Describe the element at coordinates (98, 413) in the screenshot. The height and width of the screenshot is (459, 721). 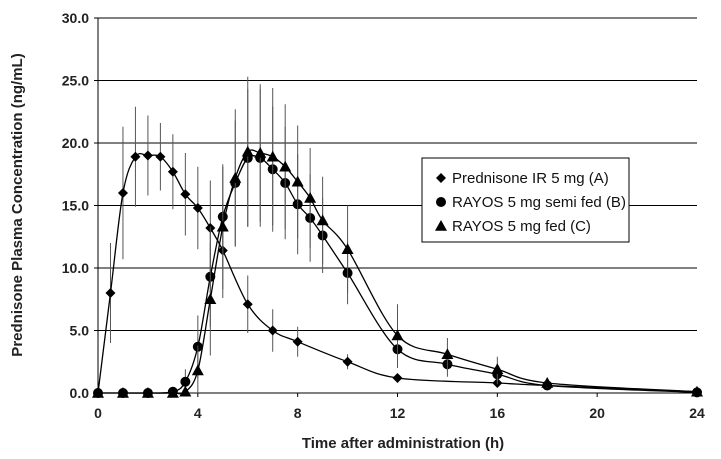
I see `x-tick-label: 0` at that location.